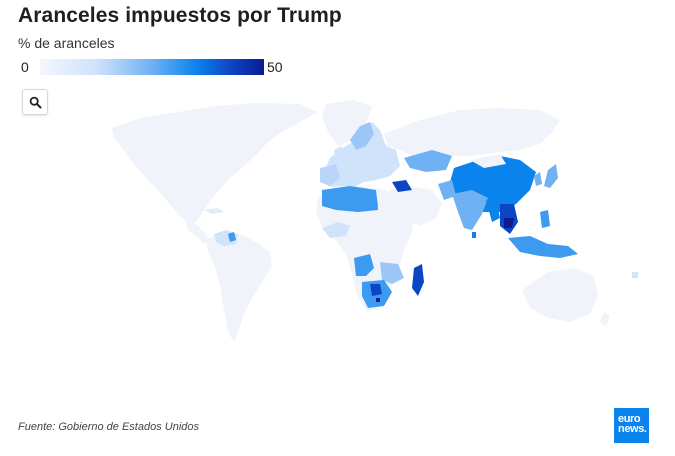 This screenshot has width=675, height=456. Describe the element at coordinates (215, 163) in the screenshot. I see `north-america` at that location.